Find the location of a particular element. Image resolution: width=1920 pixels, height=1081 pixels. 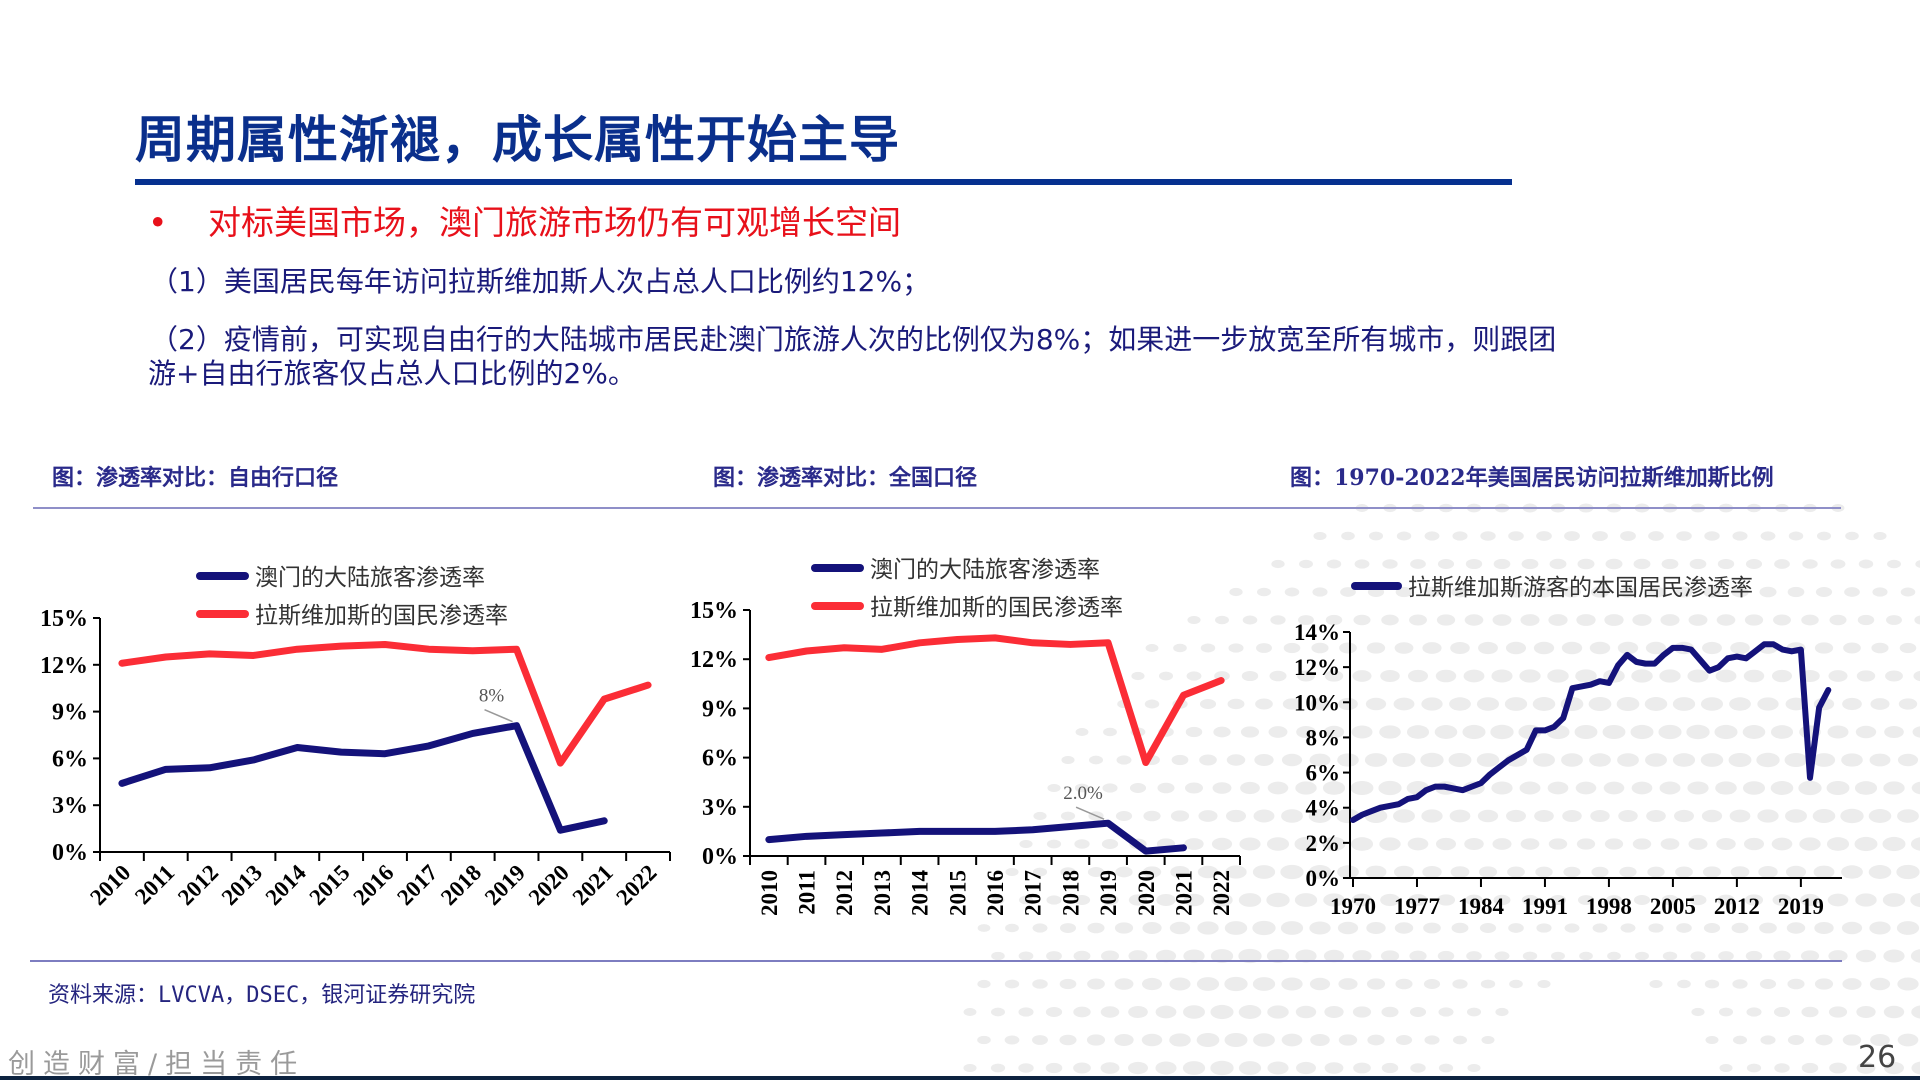

source-divider is located at coordinates (936, 961).